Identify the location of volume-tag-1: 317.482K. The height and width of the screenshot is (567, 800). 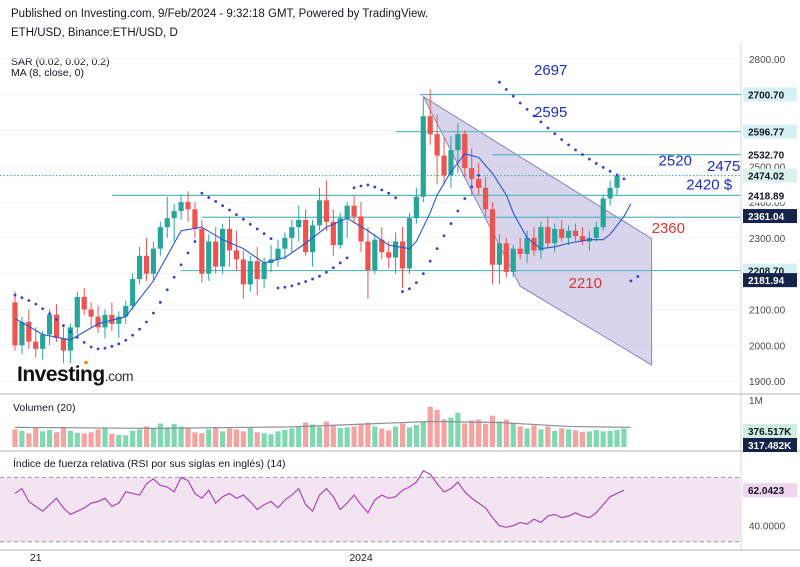
(770, 446).